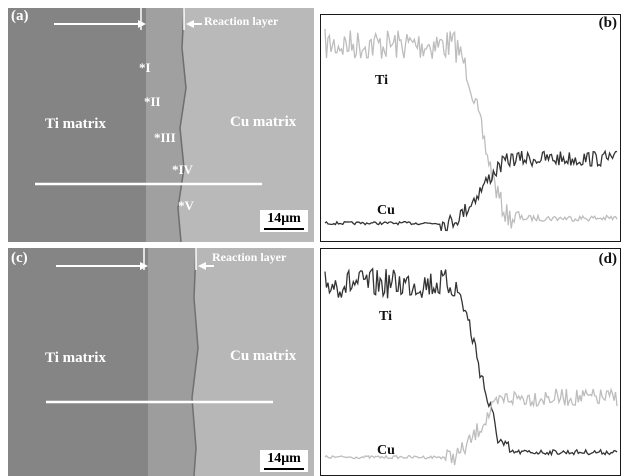 The height and width of the screenshot is (476, 621). I want to click on panel-label-b: (b), so click(607, 23).